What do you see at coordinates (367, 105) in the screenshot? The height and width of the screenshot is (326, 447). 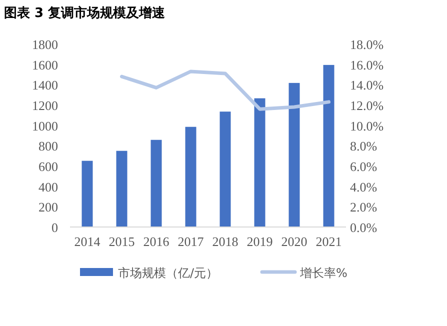 I see `y2-tick-label: 12.0%` at bounding box center [367, 105].